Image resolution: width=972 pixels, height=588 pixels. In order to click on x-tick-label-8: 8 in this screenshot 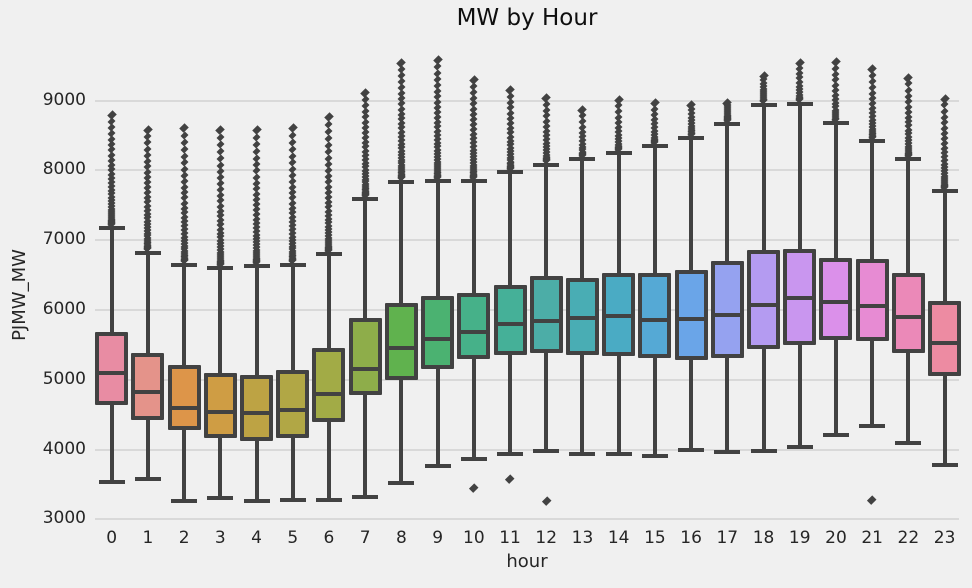, I will do `click(401, 538)`.